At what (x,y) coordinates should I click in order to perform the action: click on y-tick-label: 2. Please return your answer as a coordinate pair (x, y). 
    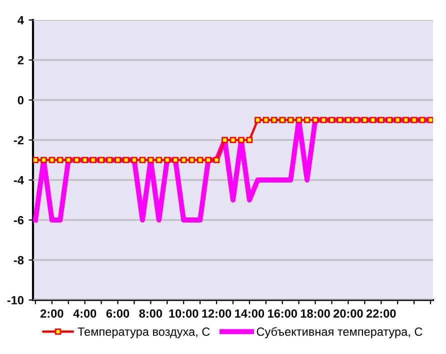
    Looking at the image, I should click on (21, 60).